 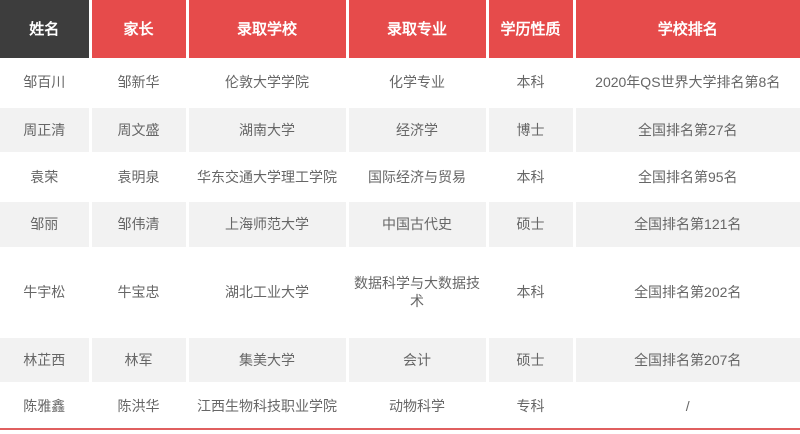 I want to click on column-header-ranking: 学校排名, so click(x=686, y=30).